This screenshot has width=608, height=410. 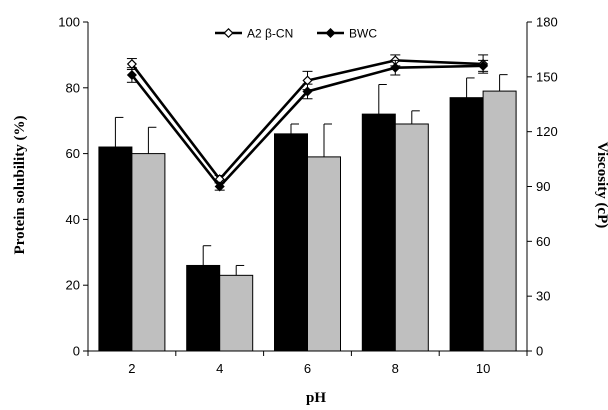 I want to click on point-bwc-ph2, so click(x=131, y=75).